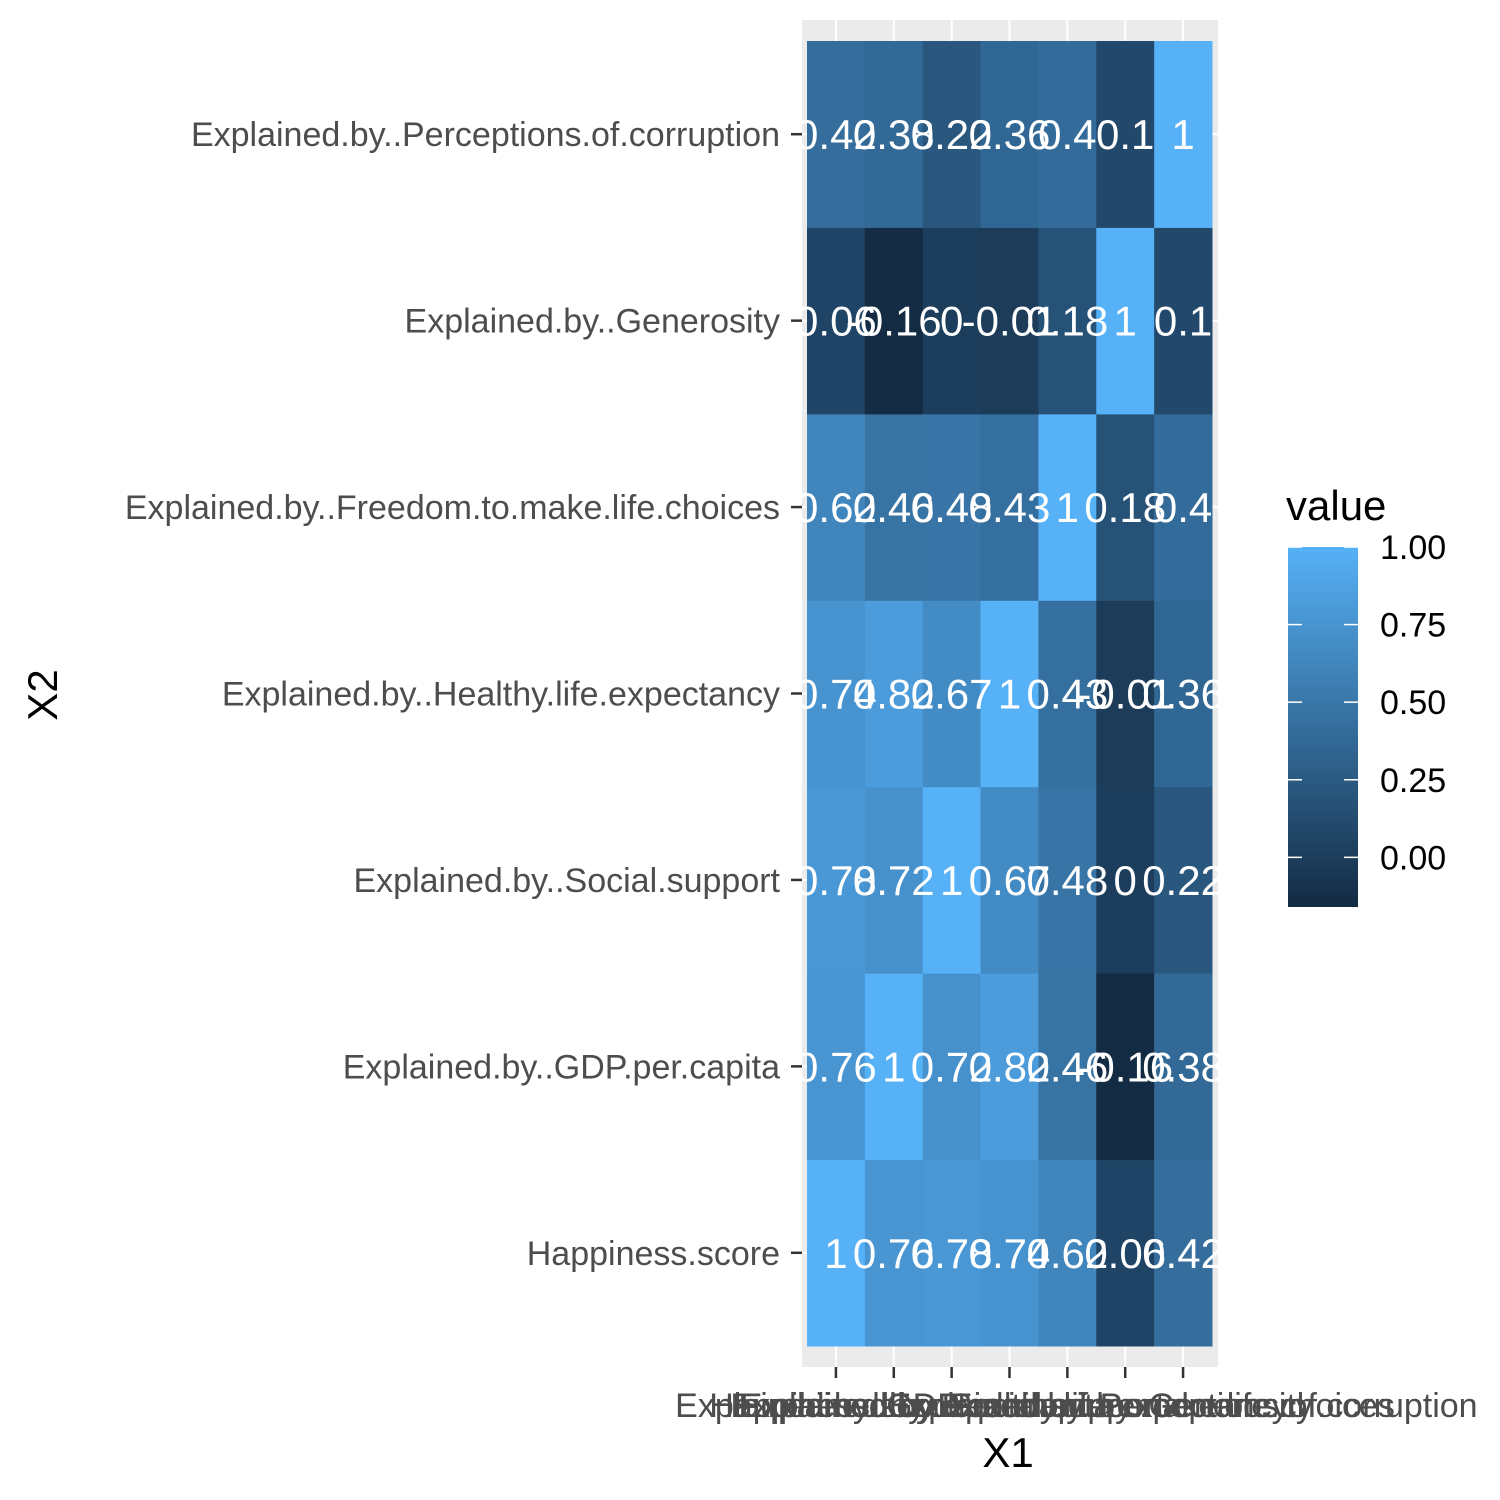 The width and height of the screenshot is (1500, 1500). Describe the element at coordinates (1323, 727) in the screenshot. I see `legend-colorbar` at that location.